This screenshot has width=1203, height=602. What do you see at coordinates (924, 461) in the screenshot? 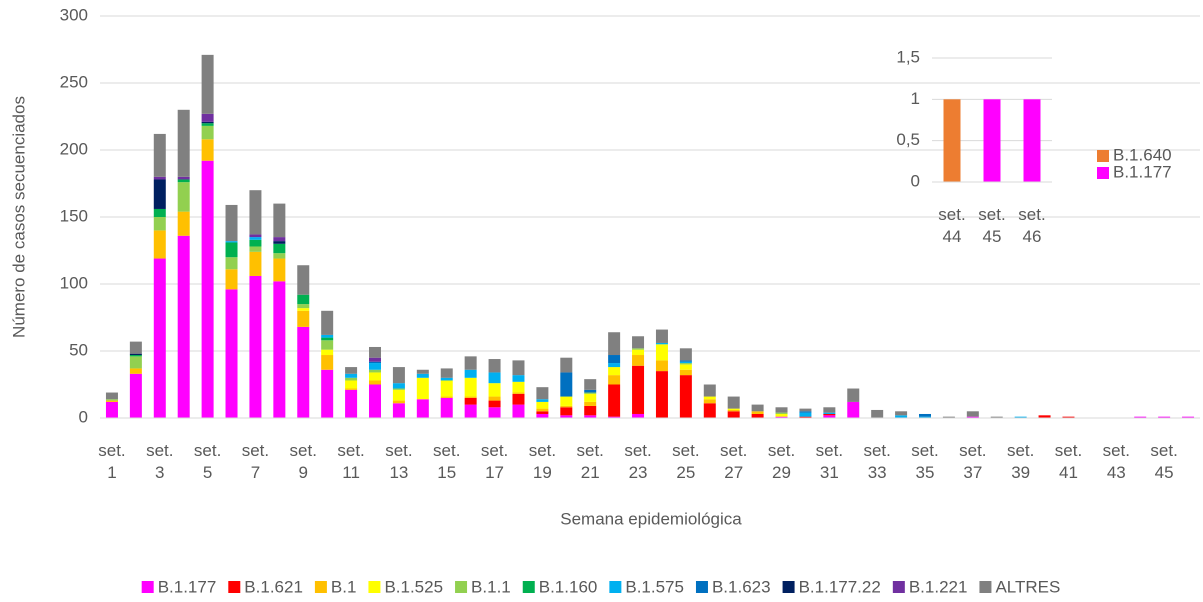
I see `x-tick-label: set. 35` at bounding box center [924, 461].